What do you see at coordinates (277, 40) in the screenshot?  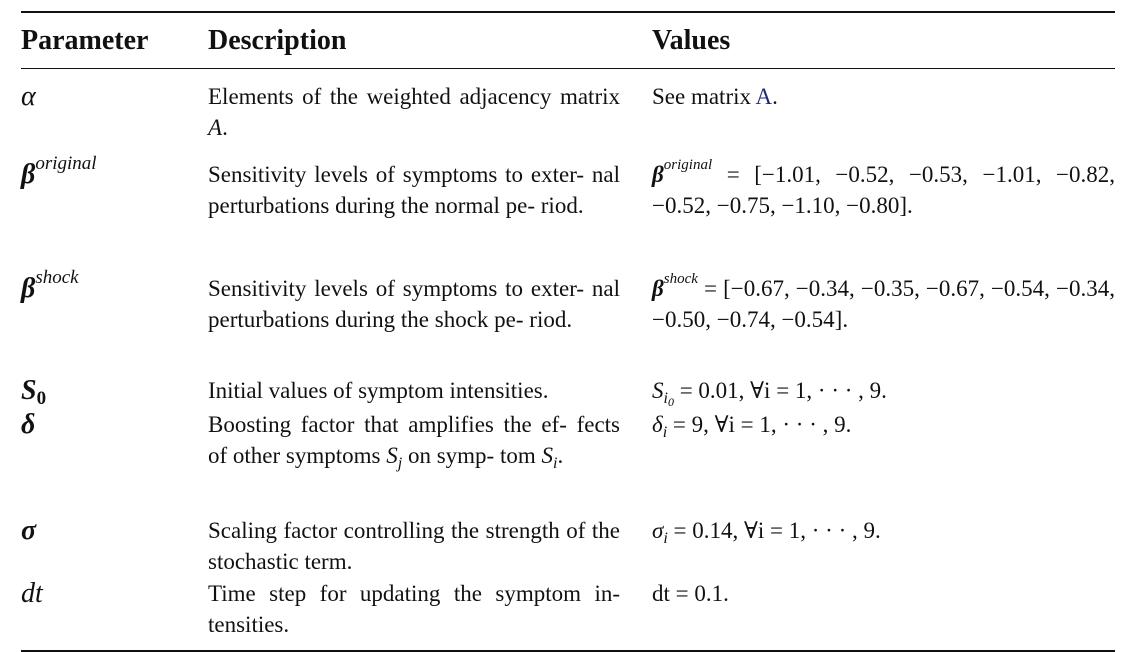 I see `header-description: Description` at bounding box center [277, 40].